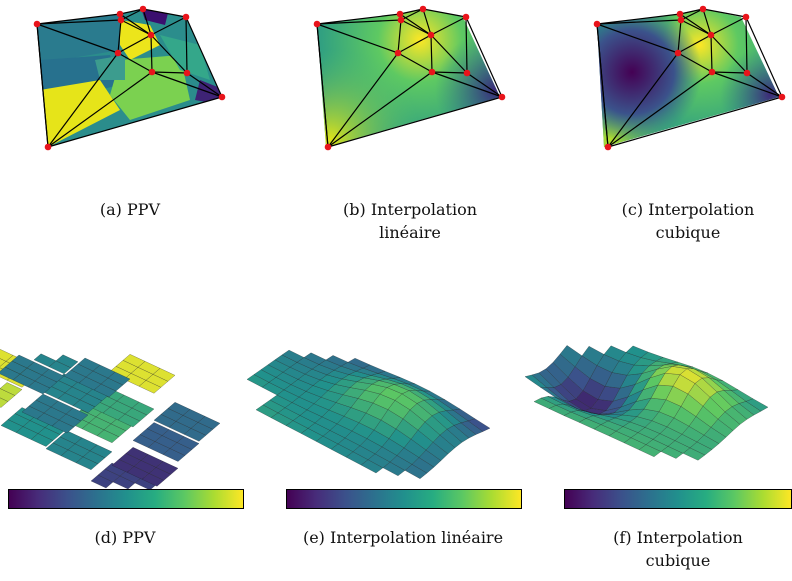 The width and height of the screenshot is (792, 581). Describe the element at coordinates (126, 499) in the screenshot. I see `colorbar-d` at that location.